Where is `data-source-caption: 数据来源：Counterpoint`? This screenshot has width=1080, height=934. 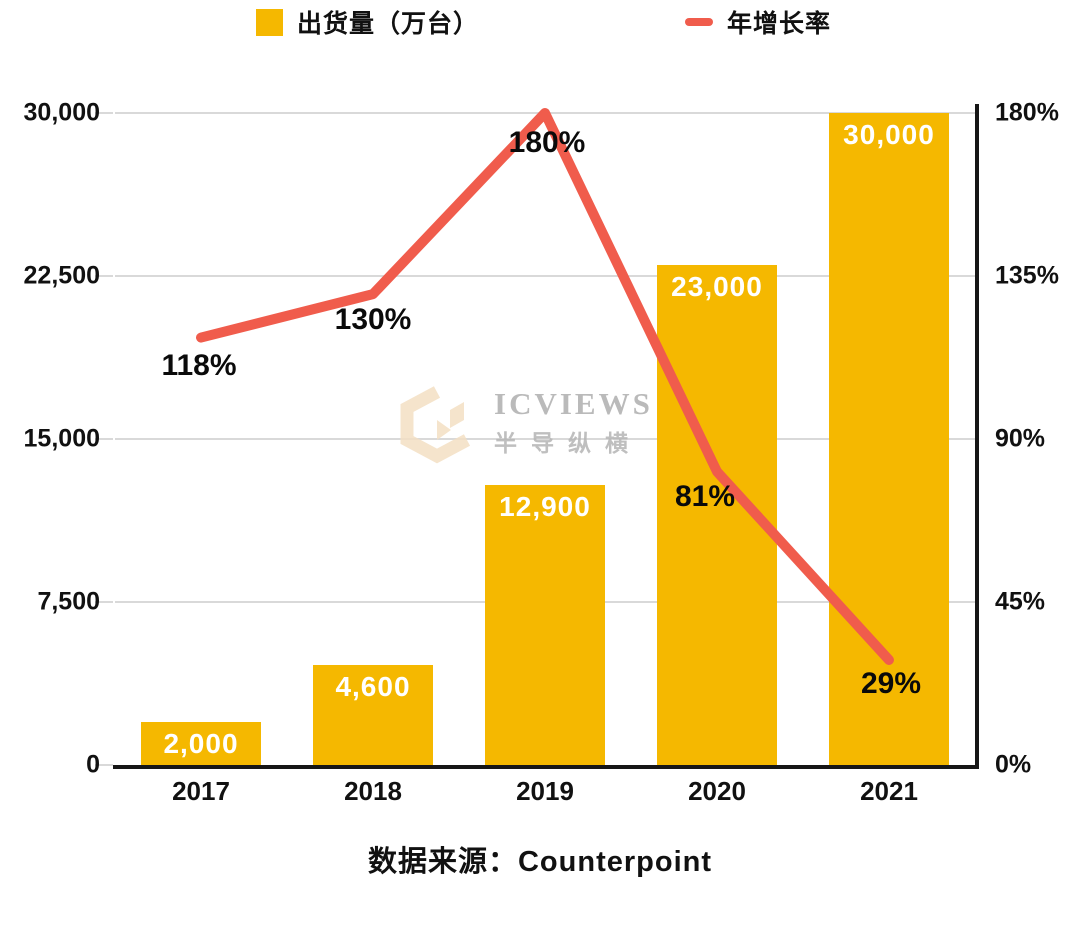
data-source-caption: 数据来源：Counterpoint is located at coordinates (539, 862).